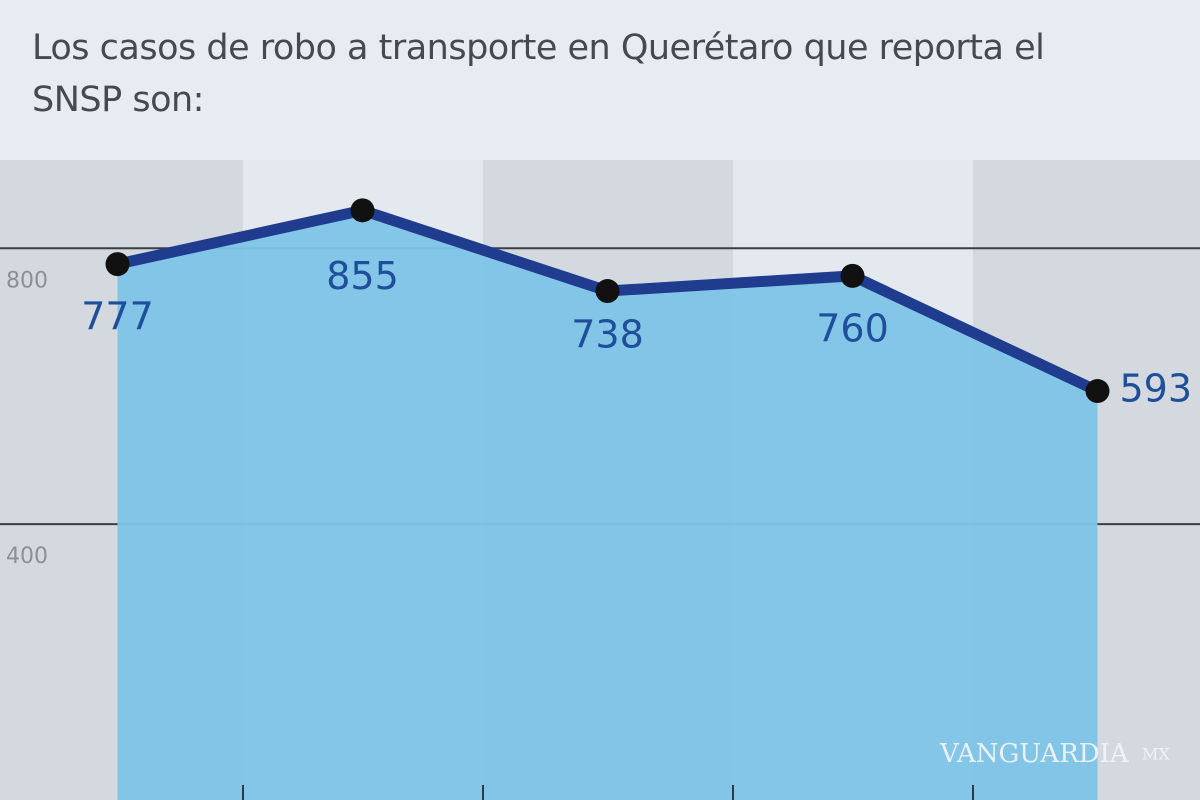 The image size is (1200, 800). Describe the element at coordinates (117, 317) in the screenshot. I see `value-label: 777` at that location.